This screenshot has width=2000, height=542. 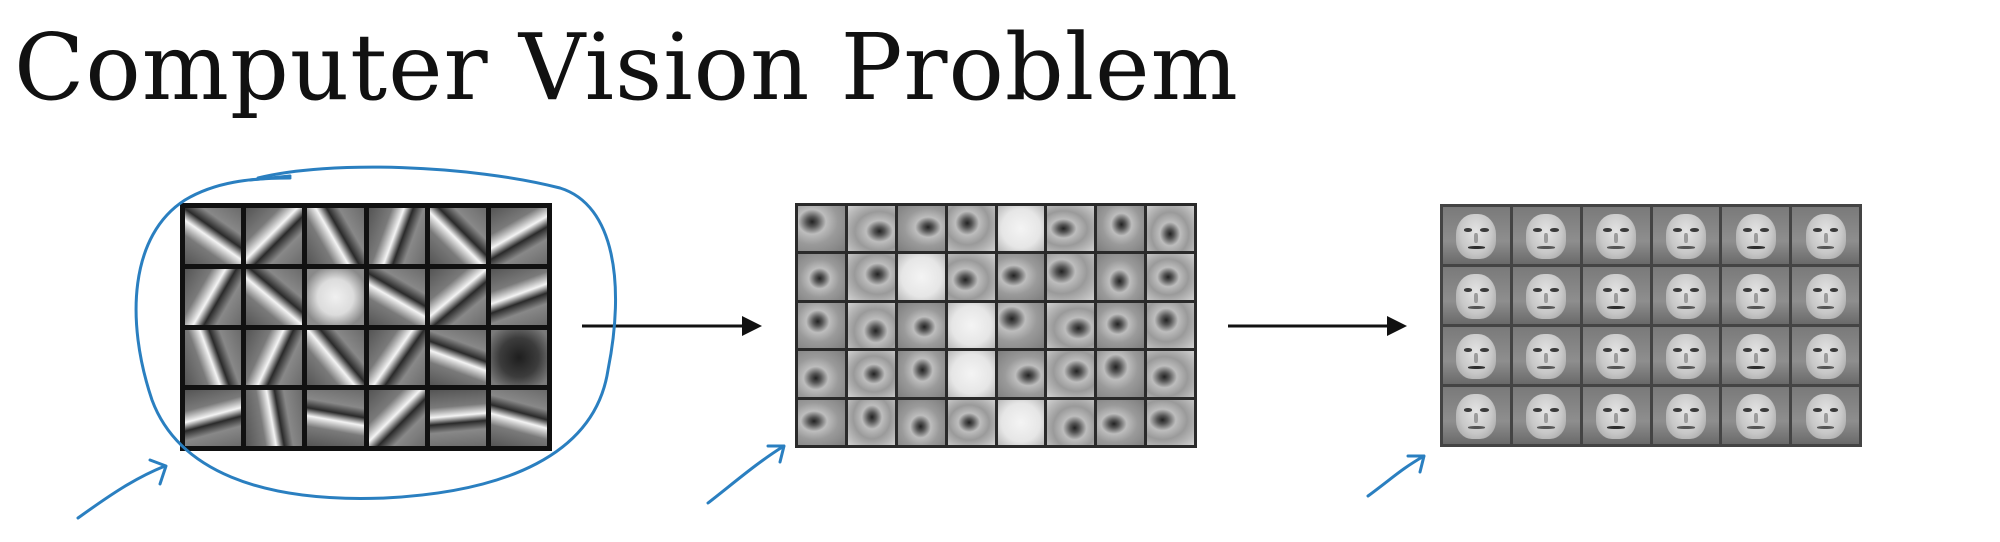 I want to click on faces-grid, so click(x=1651, y=325).